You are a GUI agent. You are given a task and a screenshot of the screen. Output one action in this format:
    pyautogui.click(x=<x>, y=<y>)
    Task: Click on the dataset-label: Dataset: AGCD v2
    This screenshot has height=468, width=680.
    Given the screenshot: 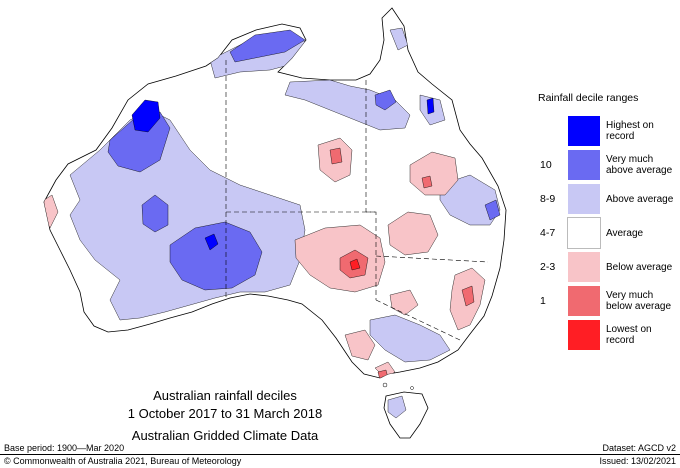 What is the action you would take?
    pyautogui.click(x=639, y=448)
    